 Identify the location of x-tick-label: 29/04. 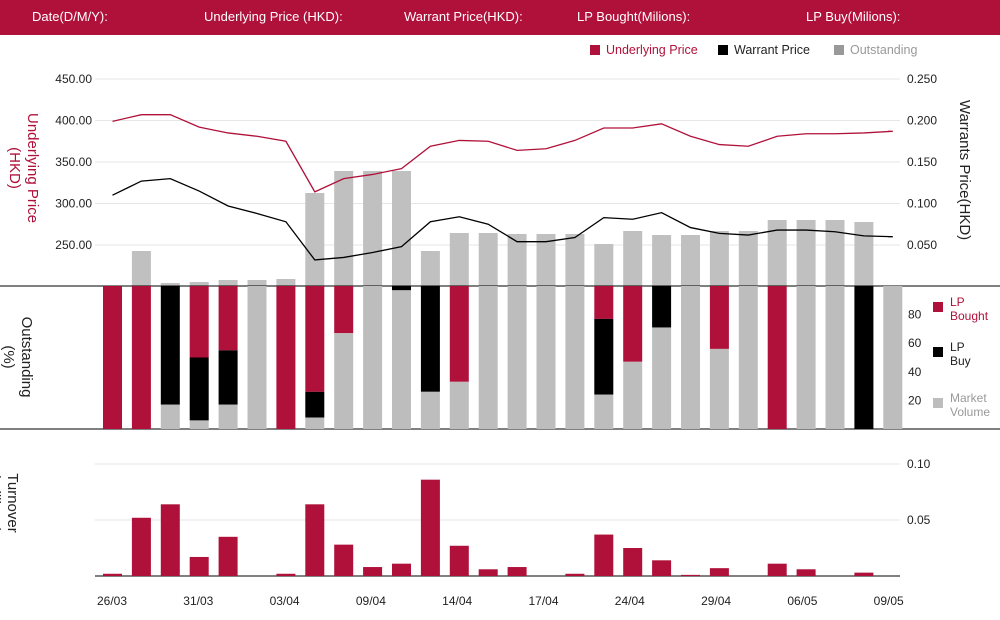
(716, 601).